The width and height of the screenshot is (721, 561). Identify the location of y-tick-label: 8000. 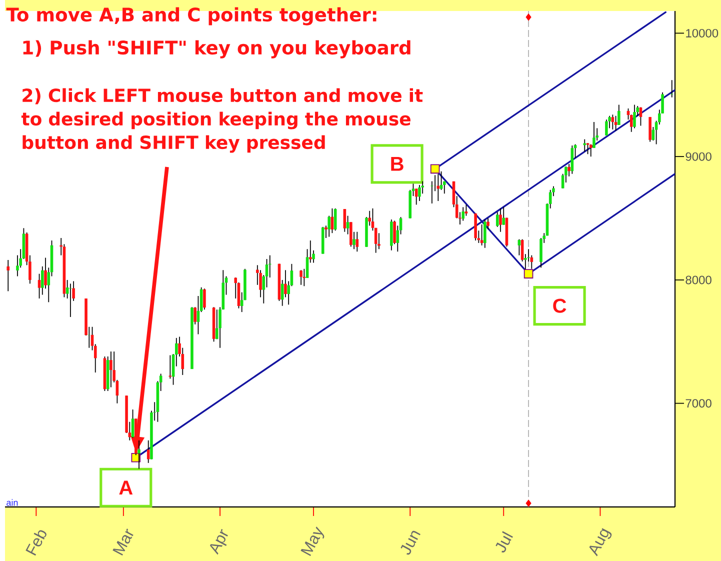
(699, 280).